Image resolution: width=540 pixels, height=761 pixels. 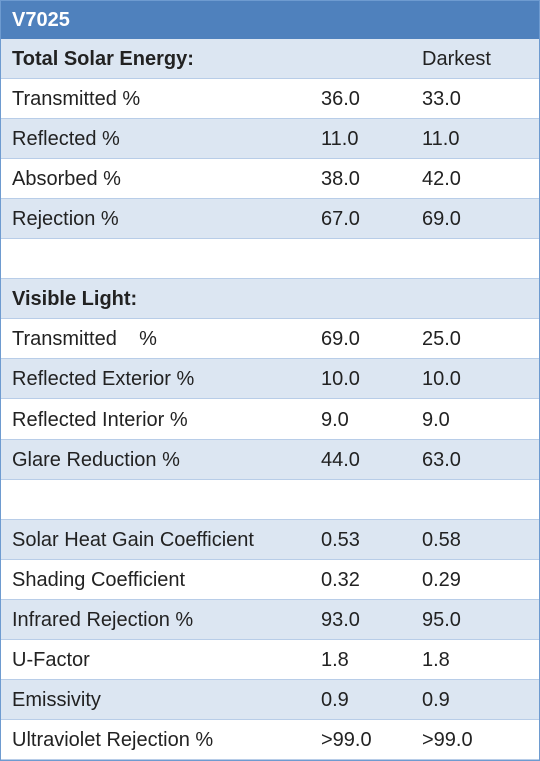 What do you see at coordinates (441, 459) in the screenshot?
I see `value-cell: 63.0` at bounding box center [441, 459].